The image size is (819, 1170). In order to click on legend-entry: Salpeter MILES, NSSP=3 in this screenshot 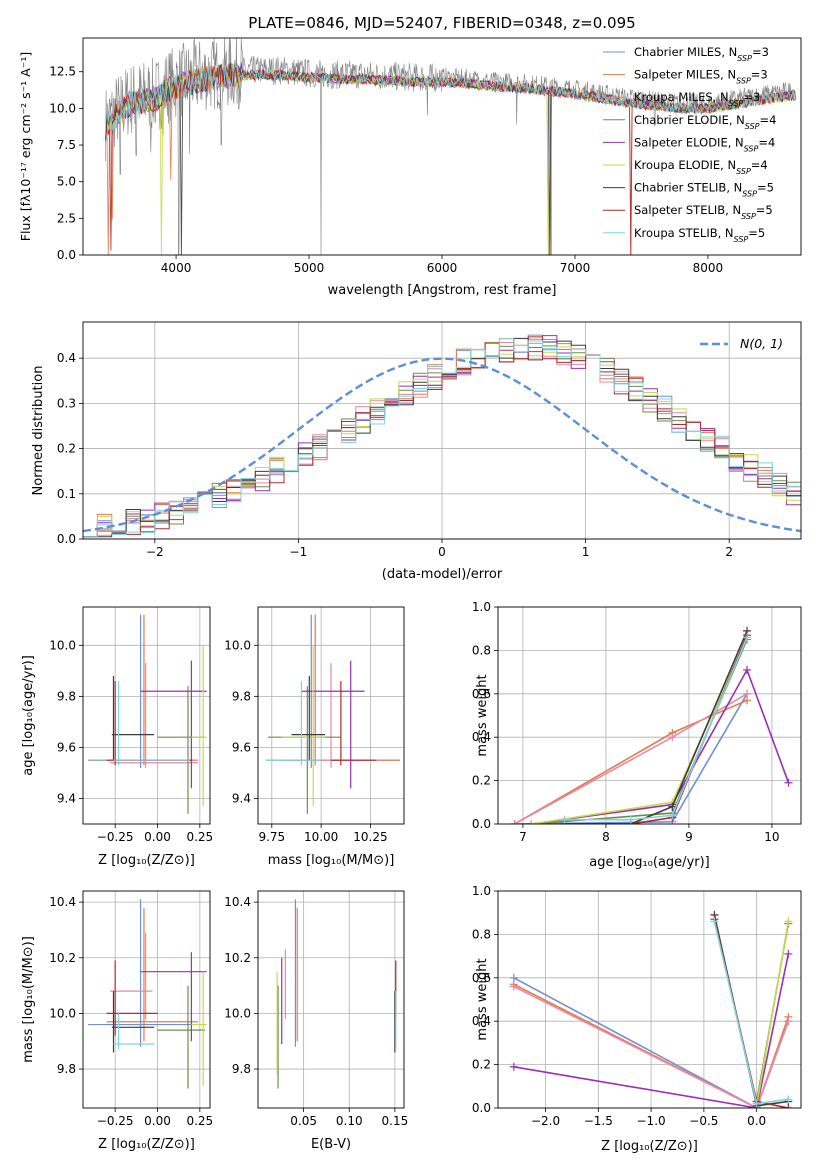, I will do `click(701, 77)`.